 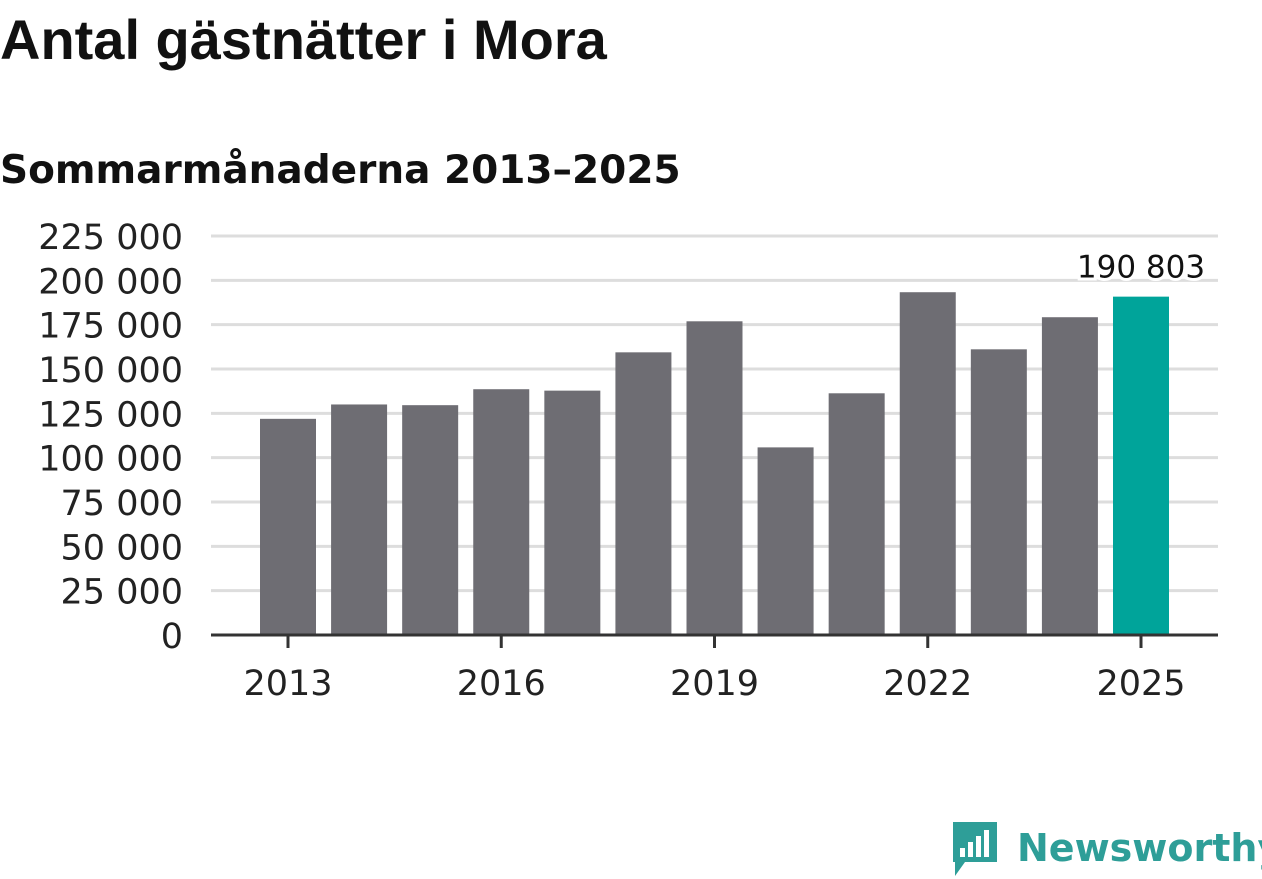 What do you see at coordinates (927, 684) in the screenshot?
I see `x-tick-label: 2022` at bounding box center [927, 684].